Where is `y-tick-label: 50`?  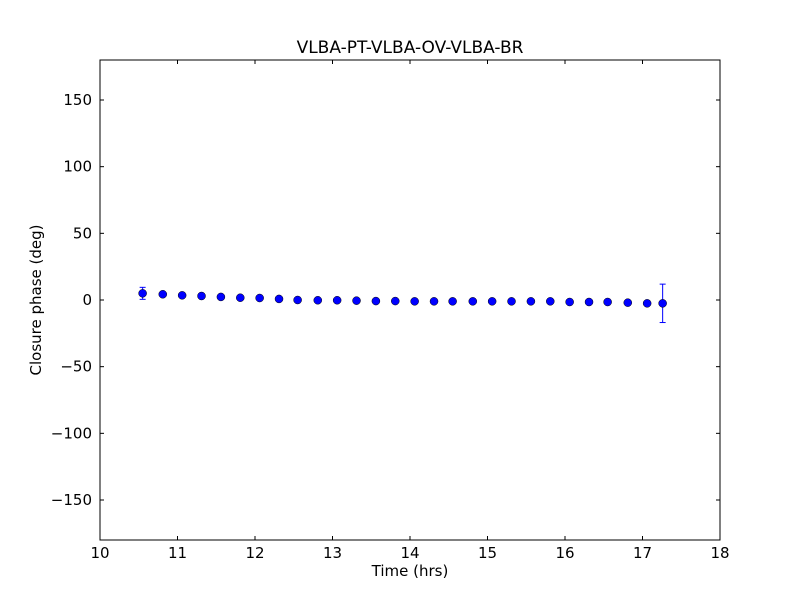
y-tick-label: 50 is located at coordinates (82, 233).